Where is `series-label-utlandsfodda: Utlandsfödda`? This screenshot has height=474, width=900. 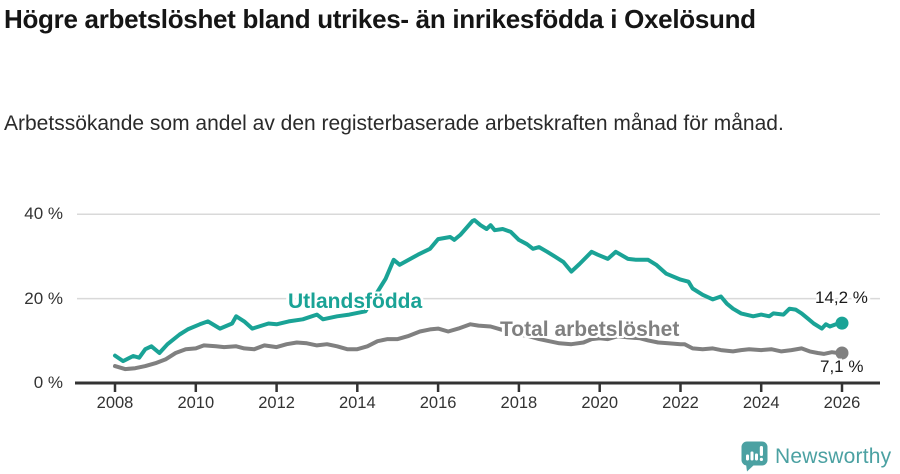
series-label-utlandsfodda: Utlandsfödda is located at coordinates (355, 301).